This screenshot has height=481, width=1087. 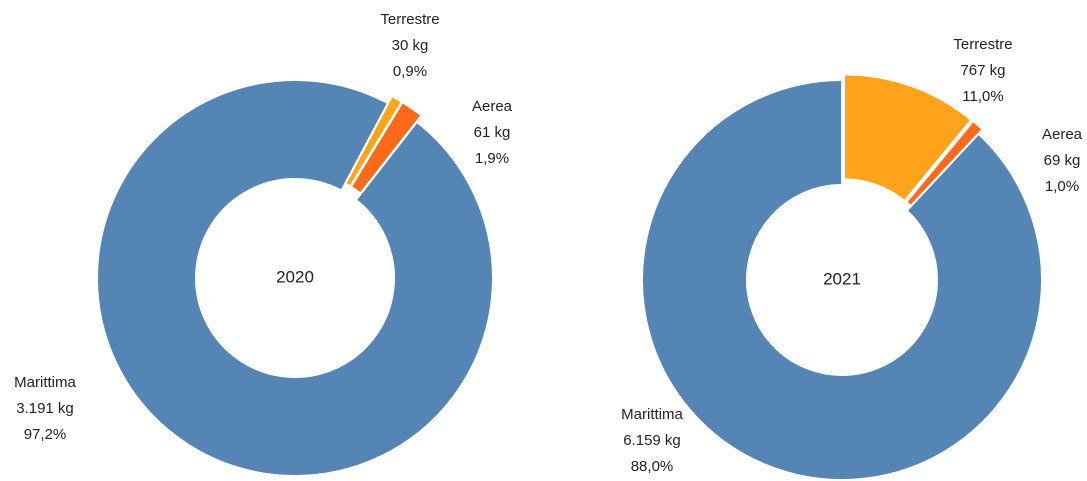 What do you see at coordinates (652, 466) in the screenshot?
I see `percent-label: 88,0%` at bounding box center [652, 466].